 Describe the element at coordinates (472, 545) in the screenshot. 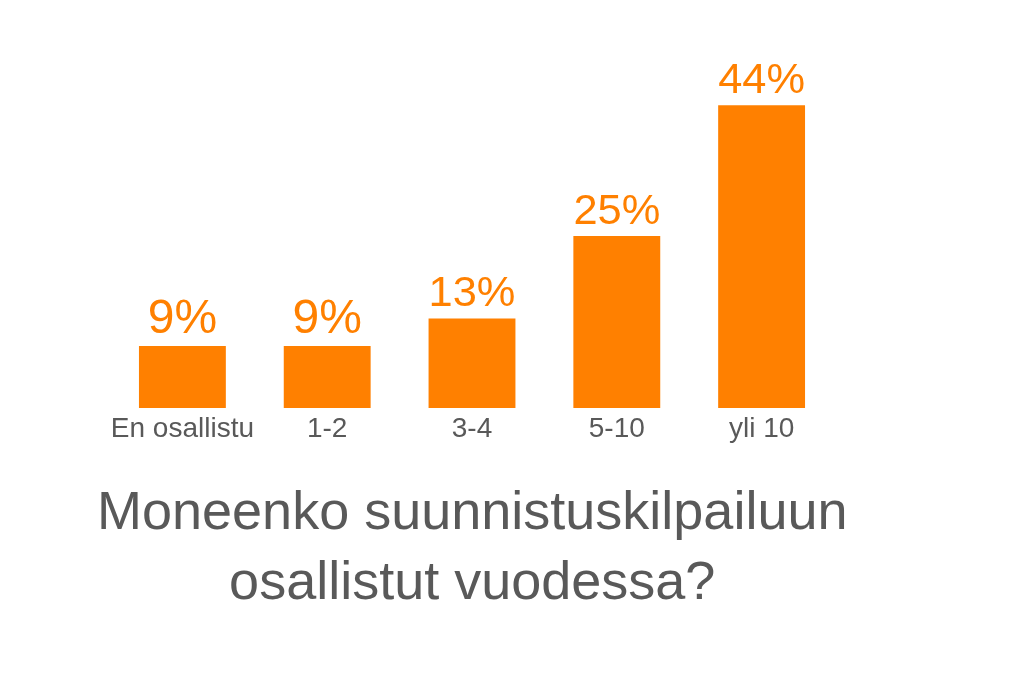

I see `text: Moneenko suunnistuskilpailuun osallistut vuodessa?` at that location.